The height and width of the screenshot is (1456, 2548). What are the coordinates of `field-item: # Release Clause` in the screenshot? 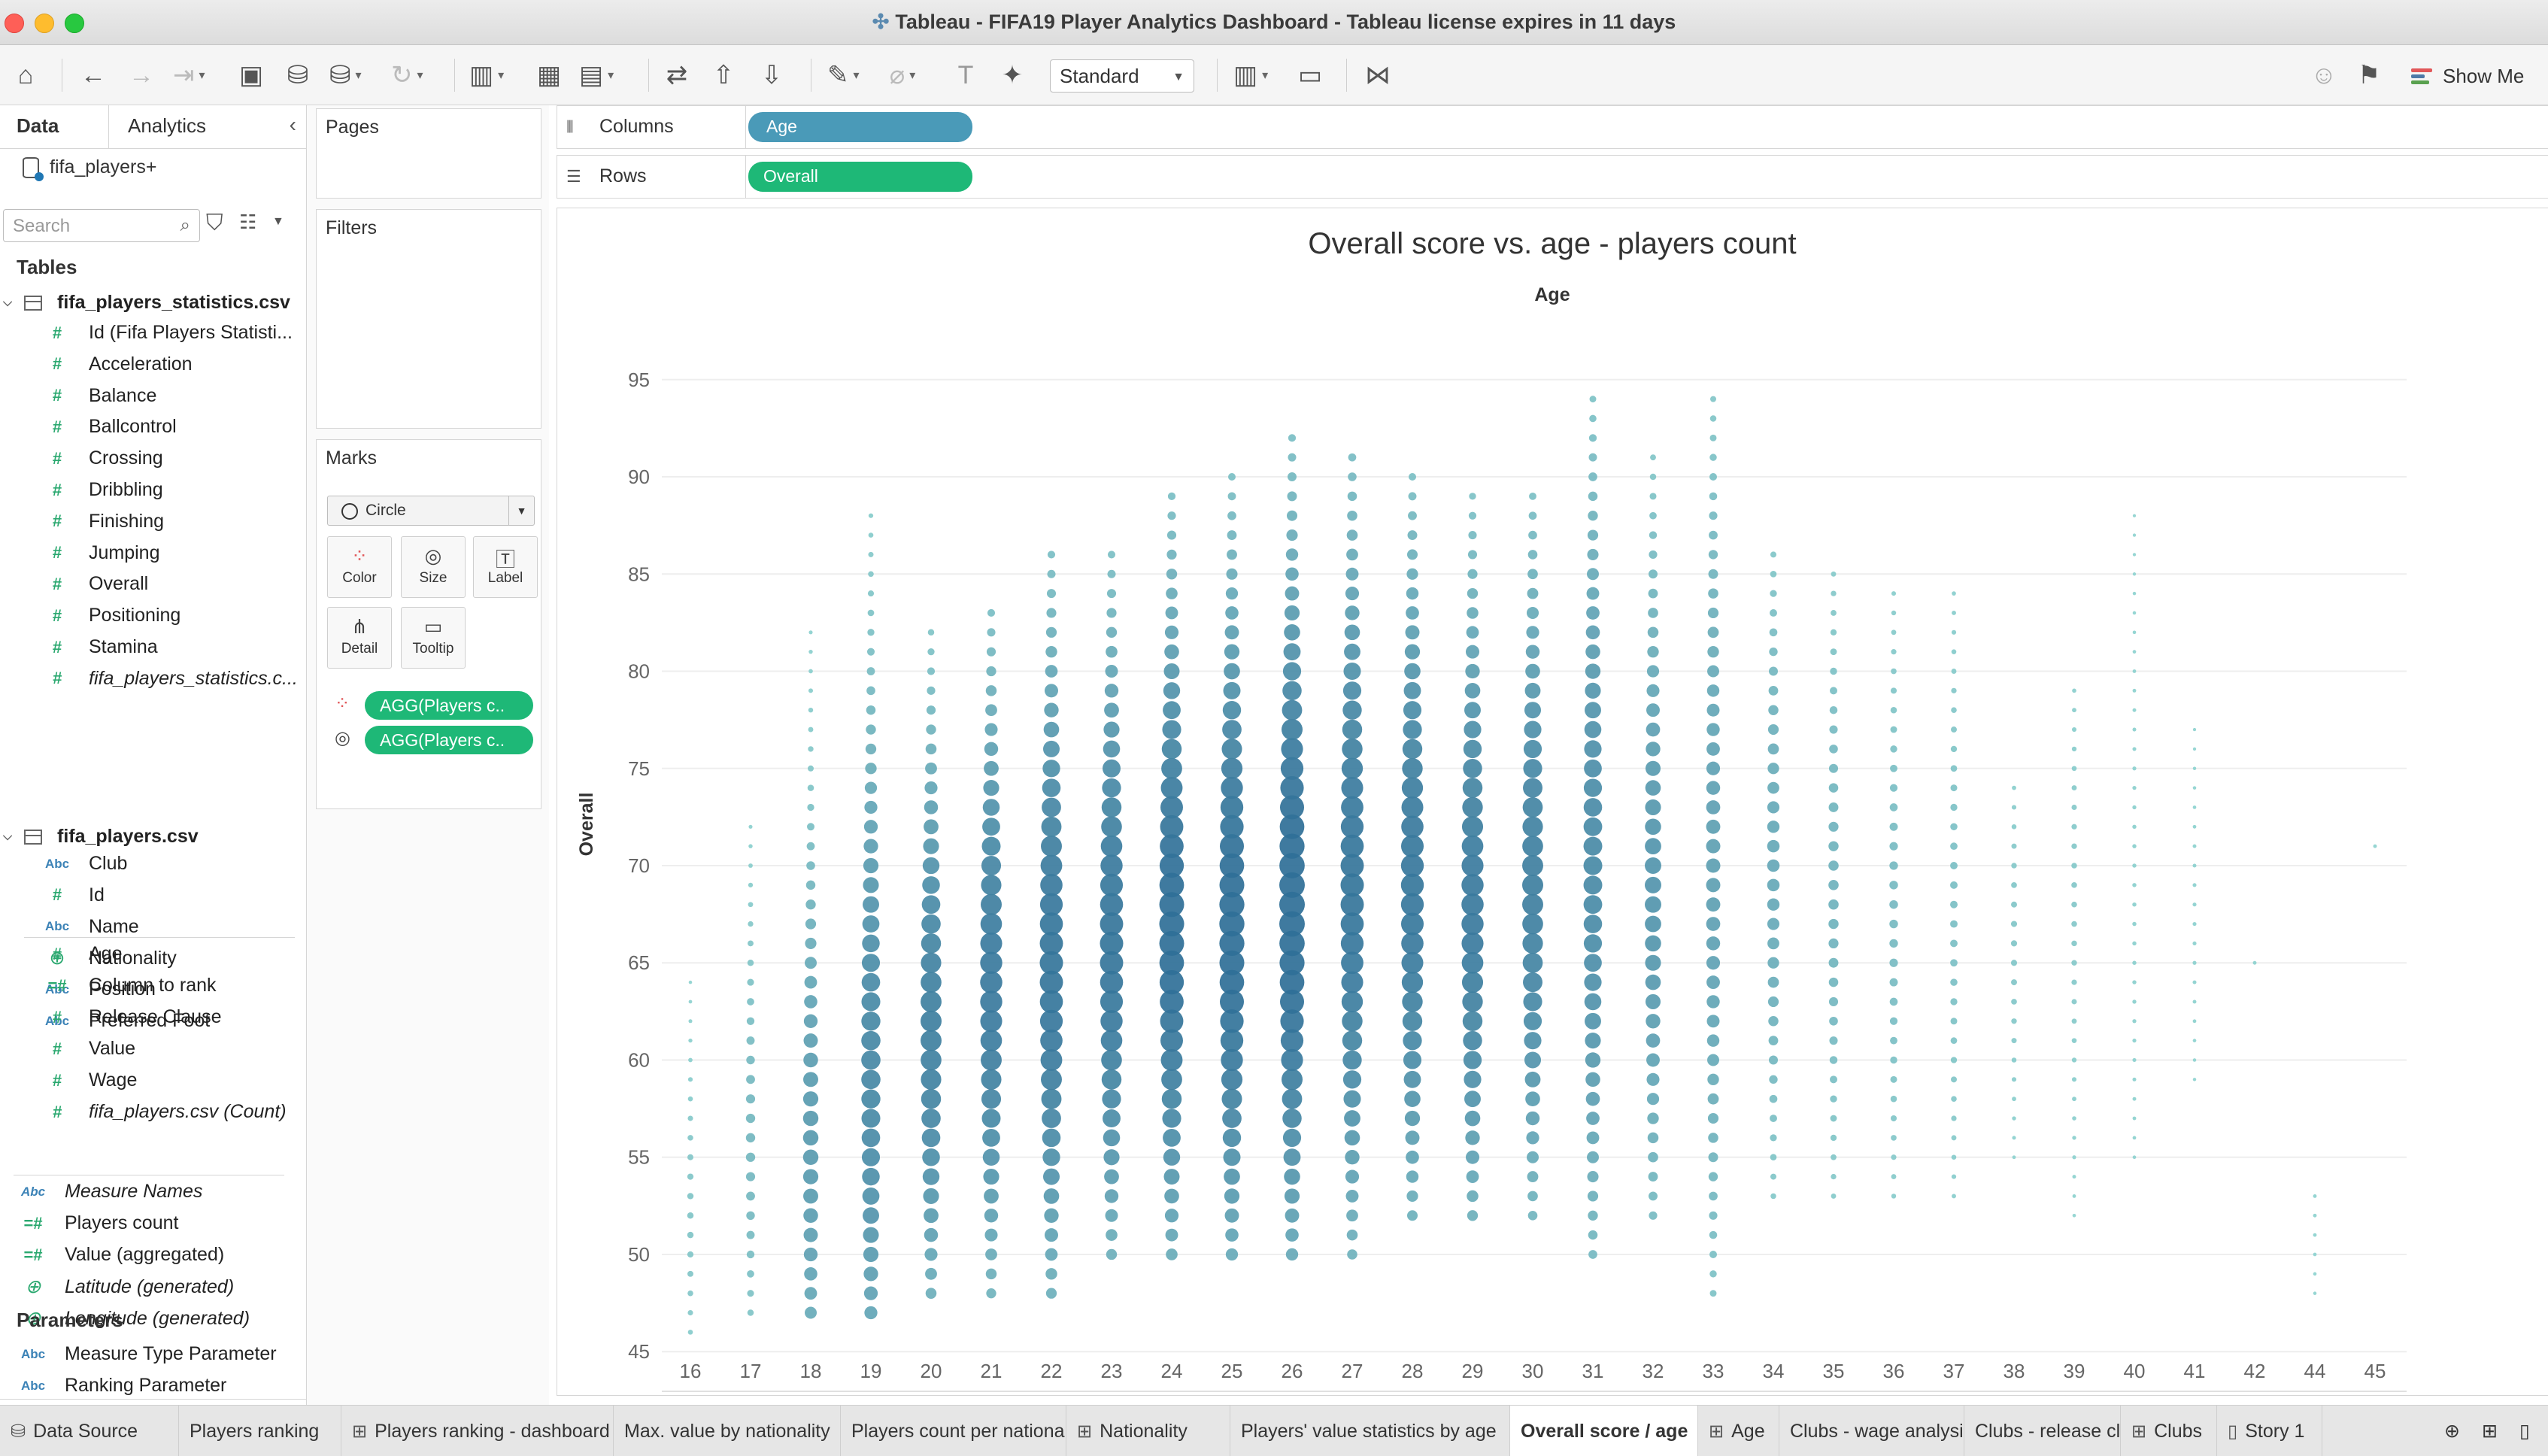 It's located at (131, 1017).